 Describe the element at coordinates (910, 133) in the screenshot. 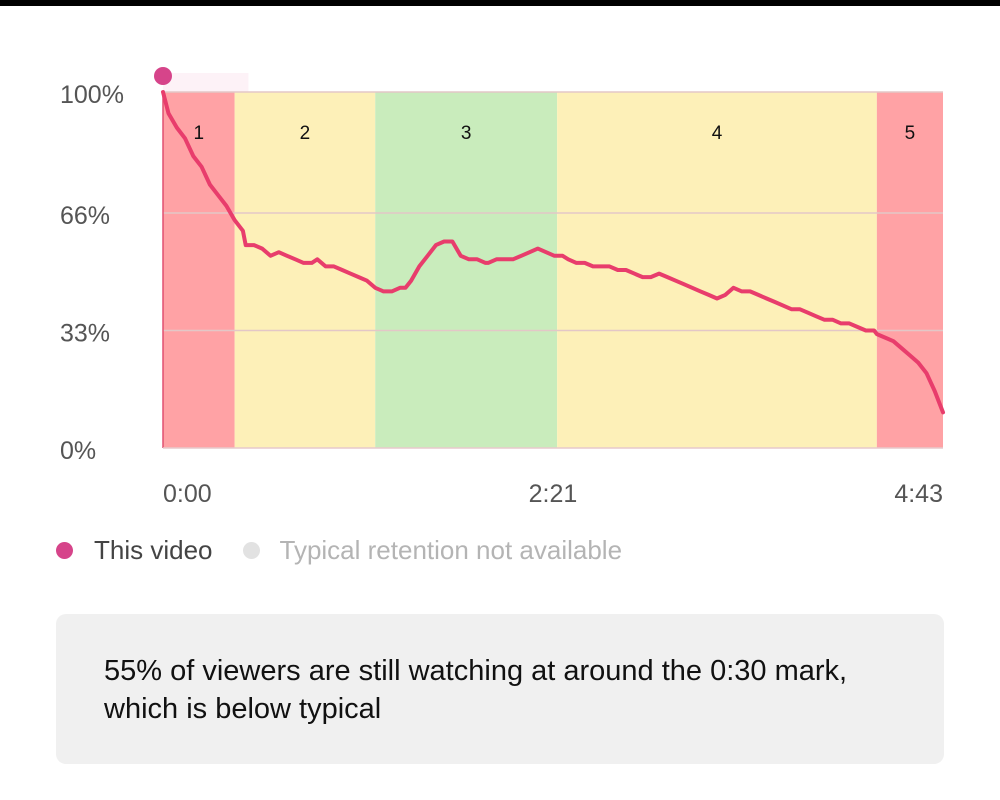

I see `segment-label-5: 5` at that location.